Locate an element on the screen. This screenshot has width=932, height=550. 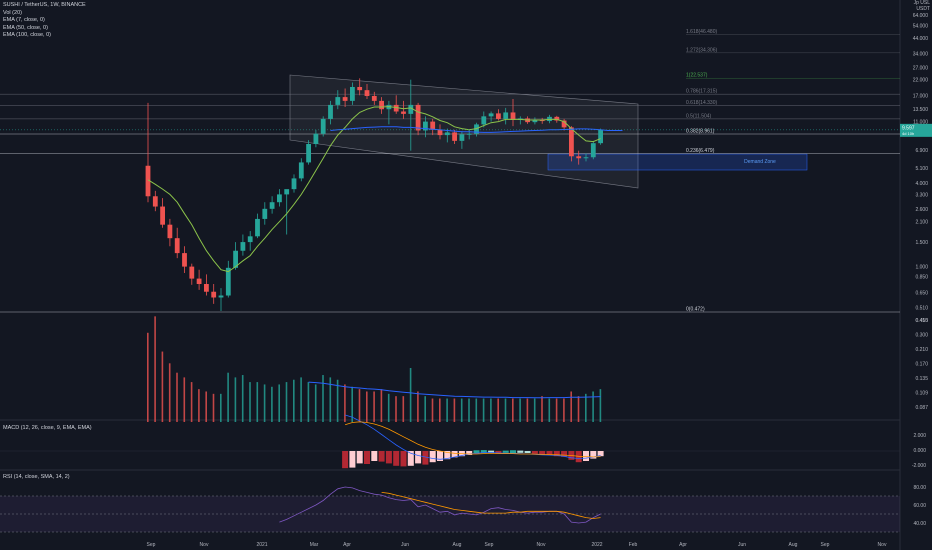
ema50-indicator-label: EMA (50, close, 0) is located at coordinates (25, 27).